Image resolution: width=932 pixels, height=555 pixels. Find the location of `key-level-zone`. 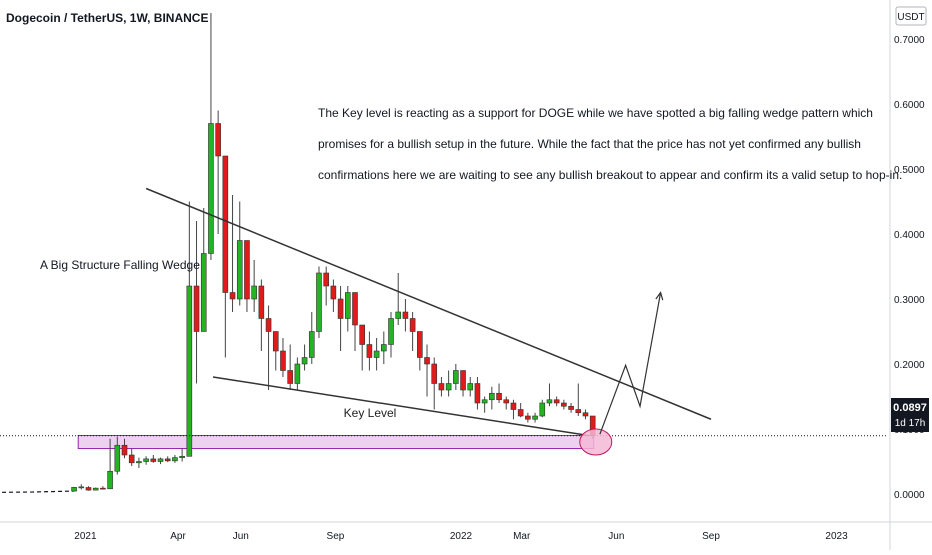

key-level-zone is located at coordinates (336, 442).